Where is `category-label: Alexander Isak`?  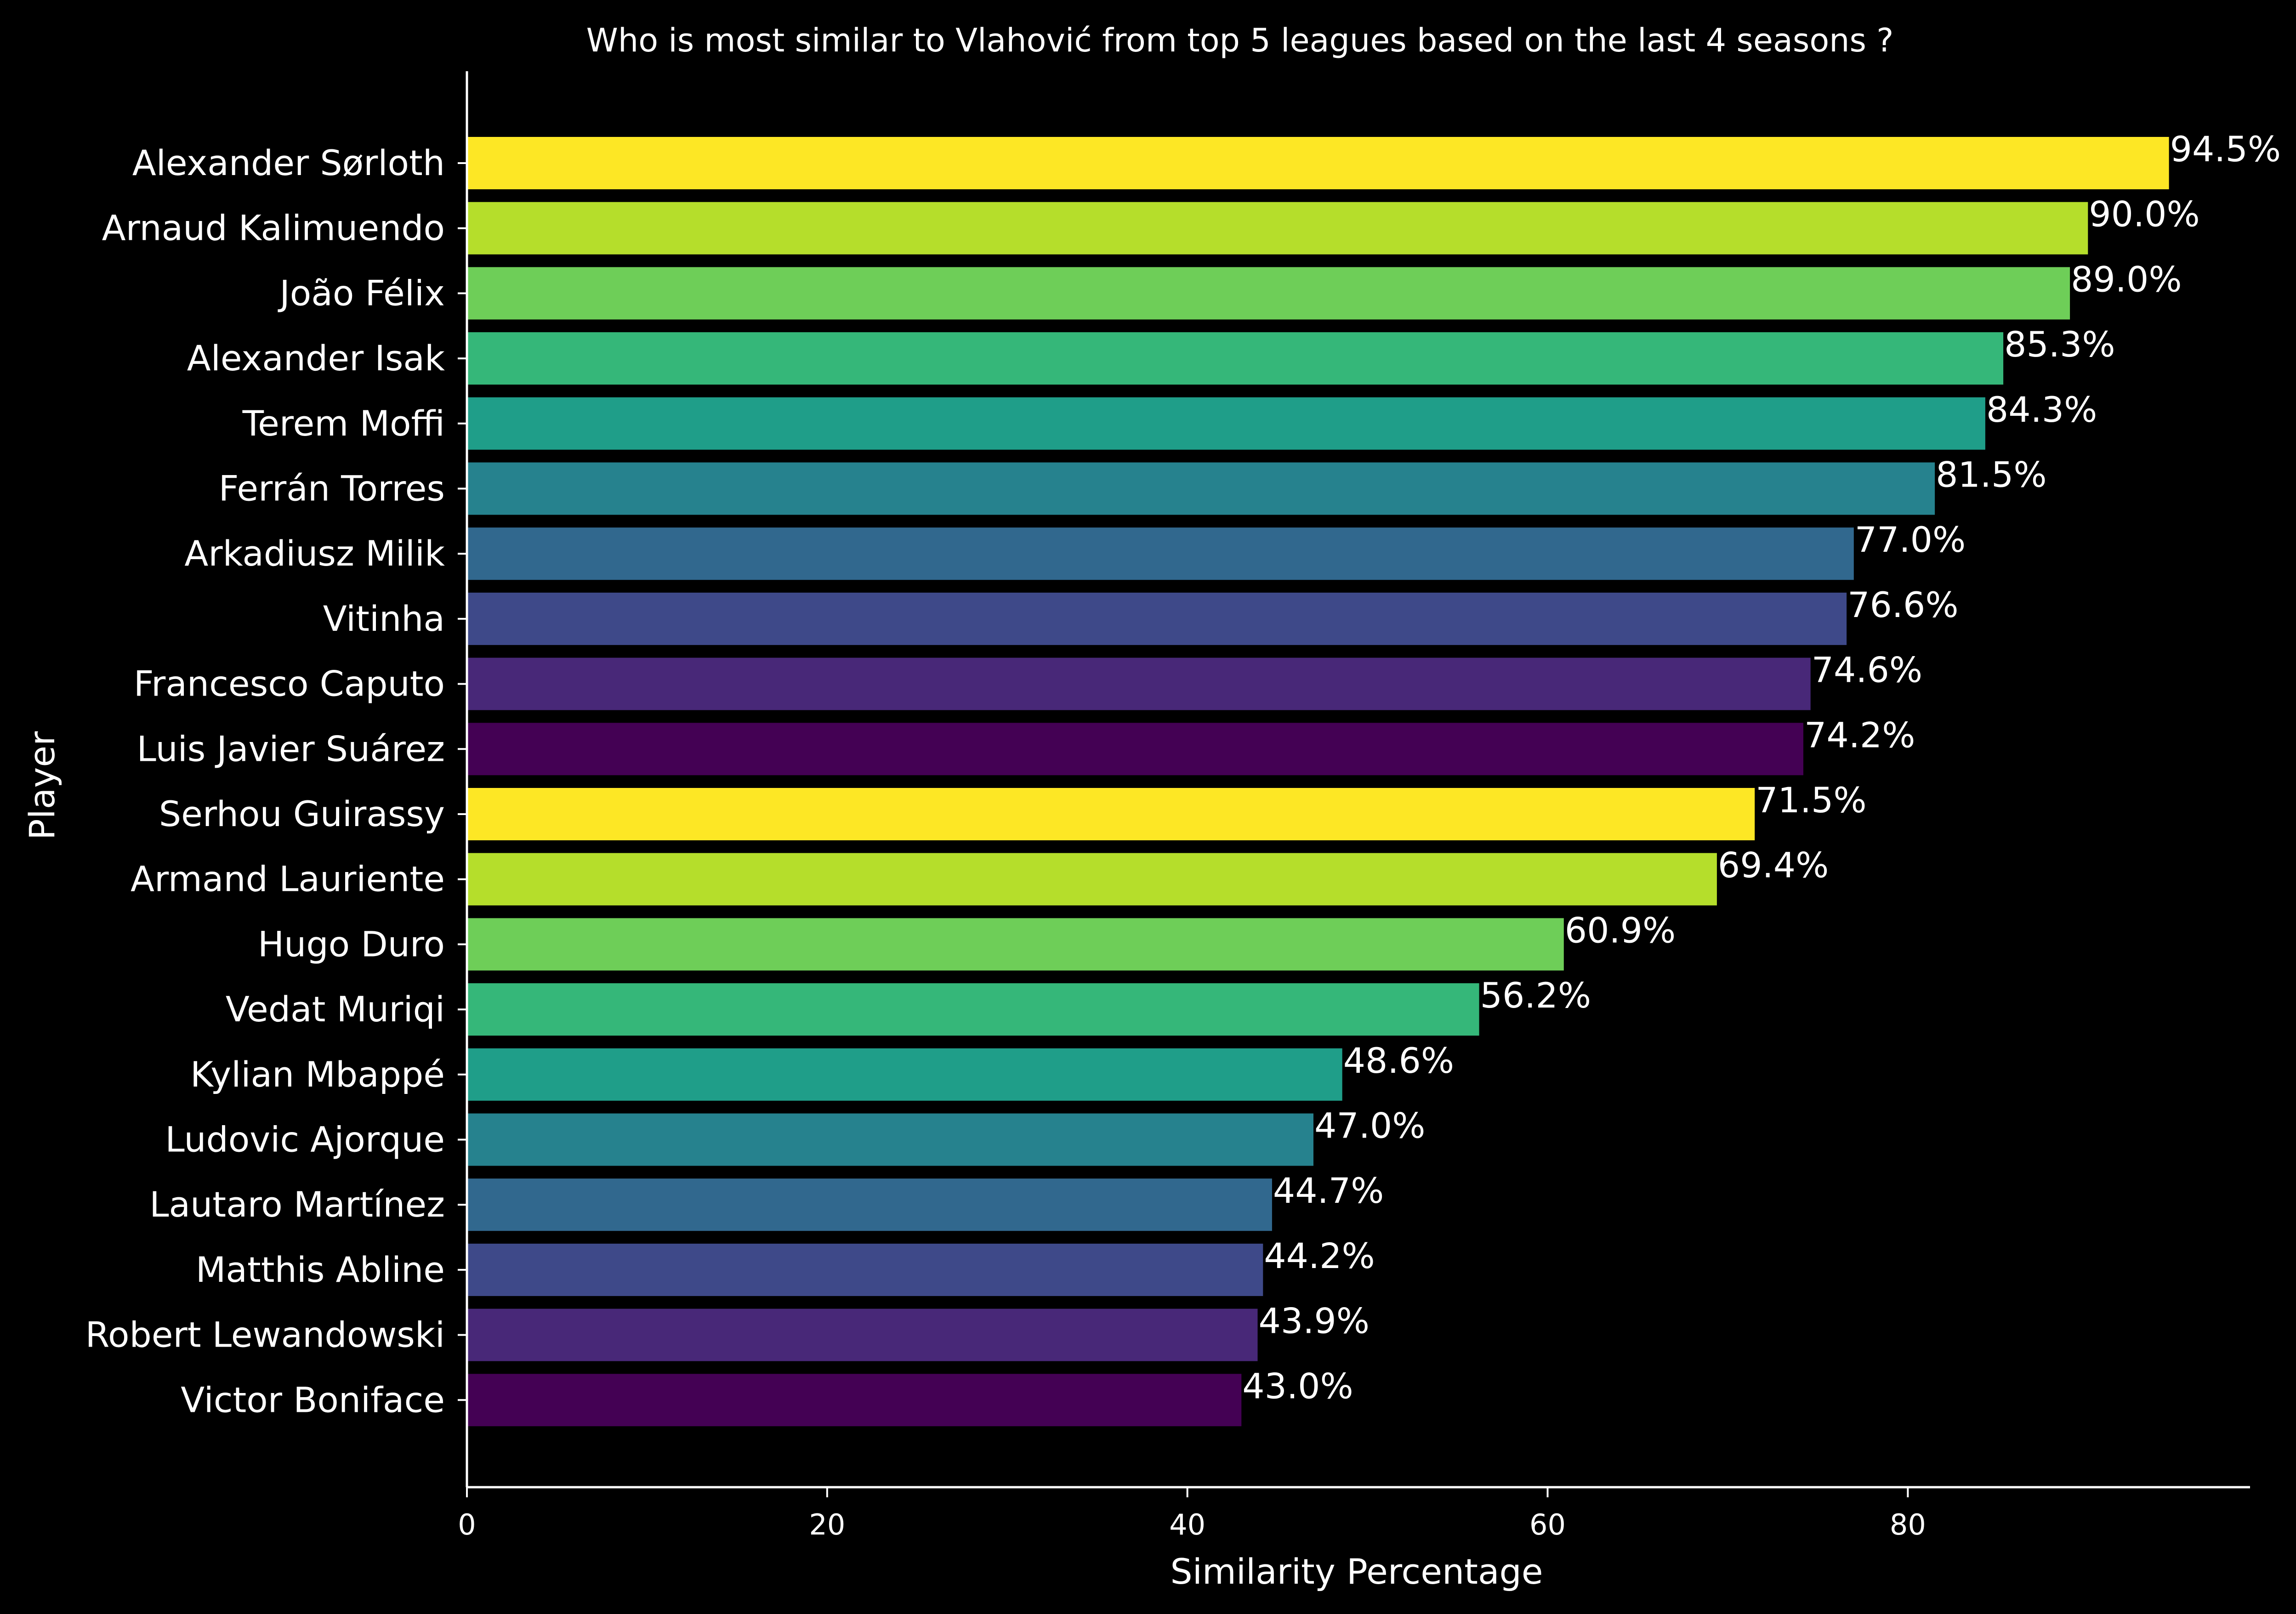 category-label: Alexander Isak is located at coordinates (316, 359).